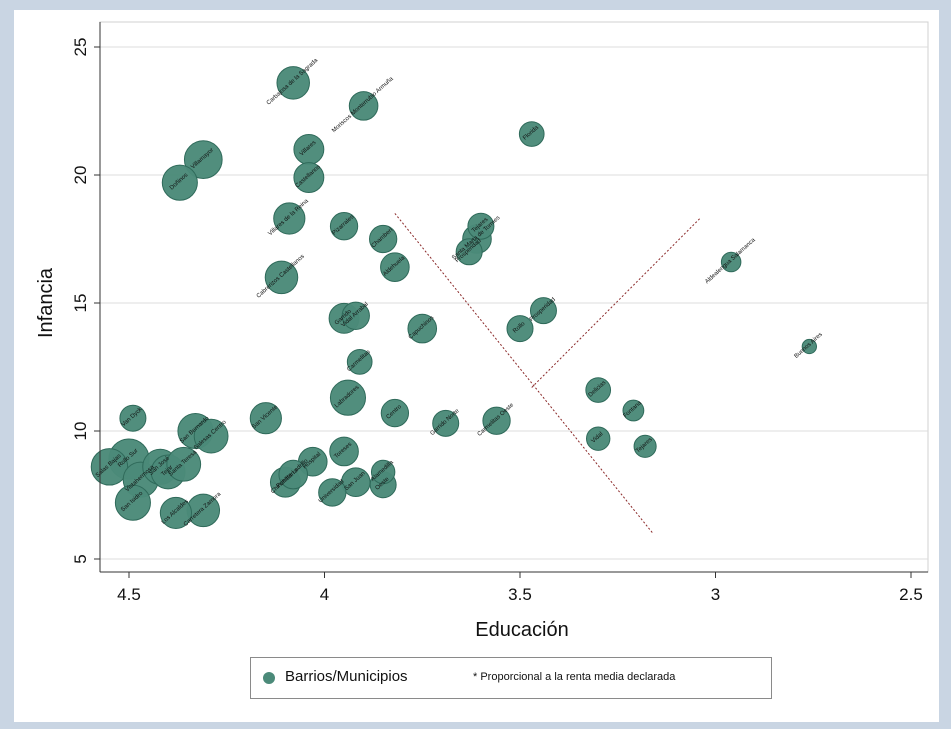 This screenshot has height=729, width=951. I want to click on legend-marker-icon, so click(269, 678).